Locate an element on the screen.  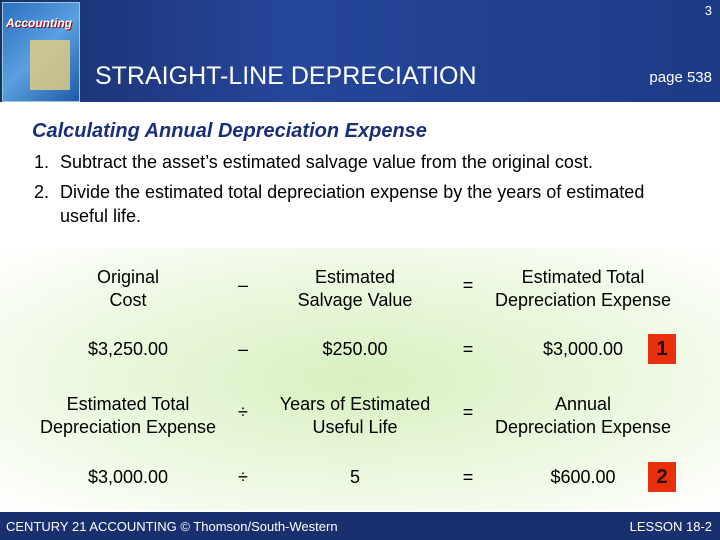
term-line: Estimated is located at coordinates (355, 277).